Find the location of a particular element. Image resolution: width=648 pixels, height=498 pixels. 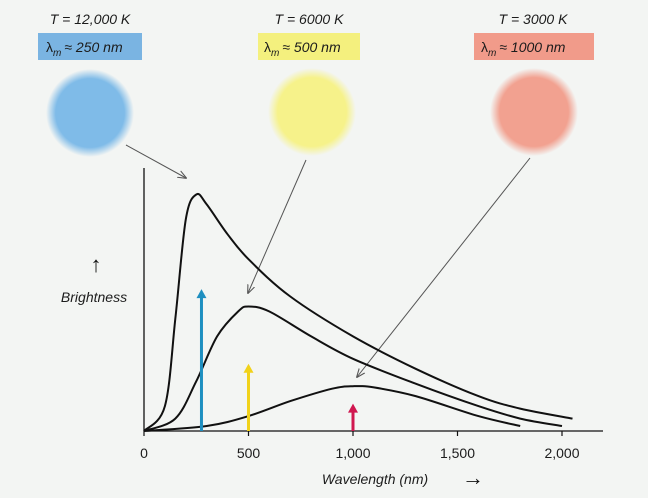

peak-label-hot: λm ≈ 250 nm is located at coordinates (84, 49).